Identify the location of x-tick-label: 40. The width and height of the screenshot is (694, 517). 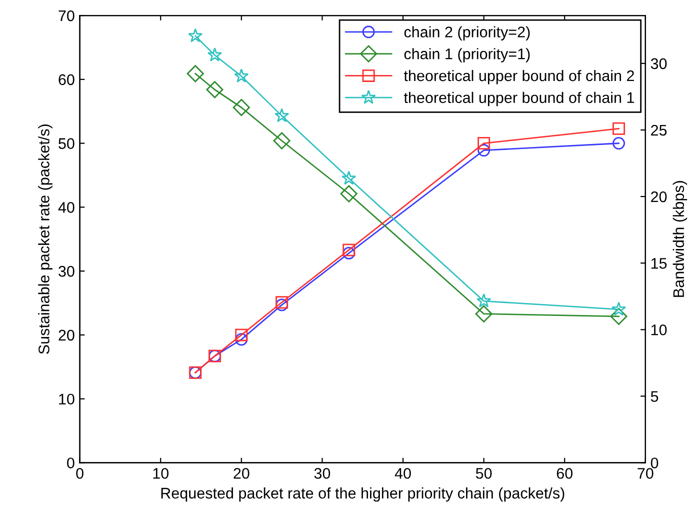
(402, 473).